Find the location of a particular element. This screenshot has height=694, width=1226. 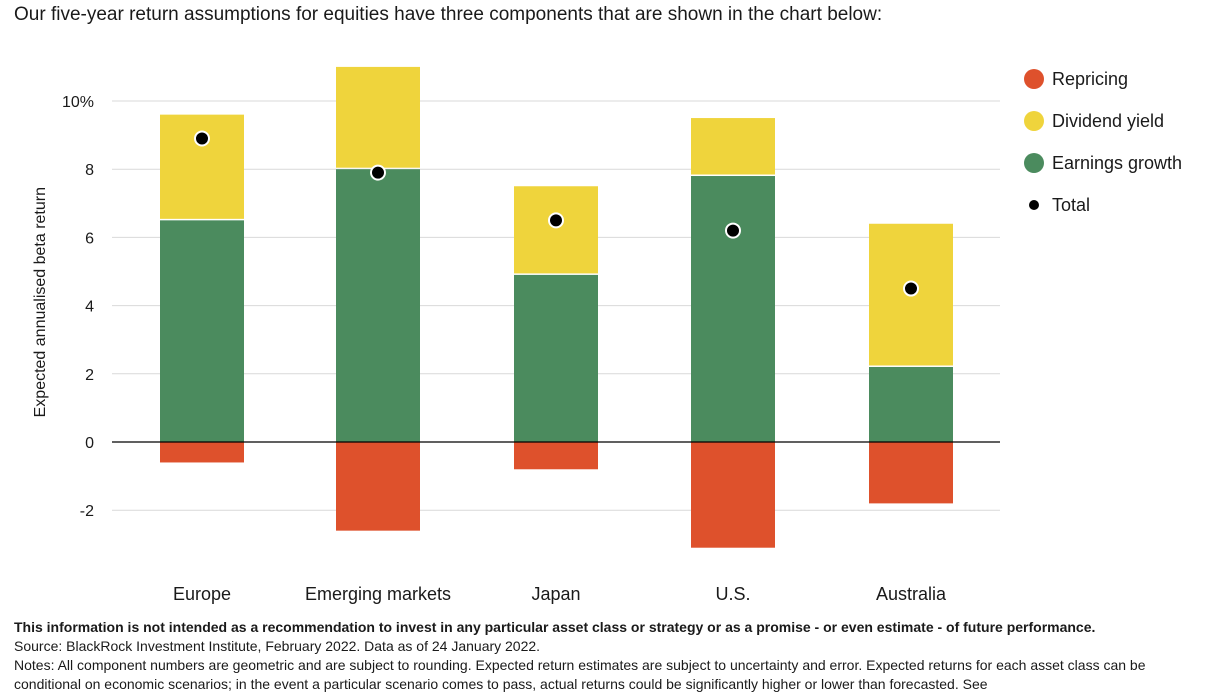

bar-earnings-growth-australia is located at coordinates (911, 404).